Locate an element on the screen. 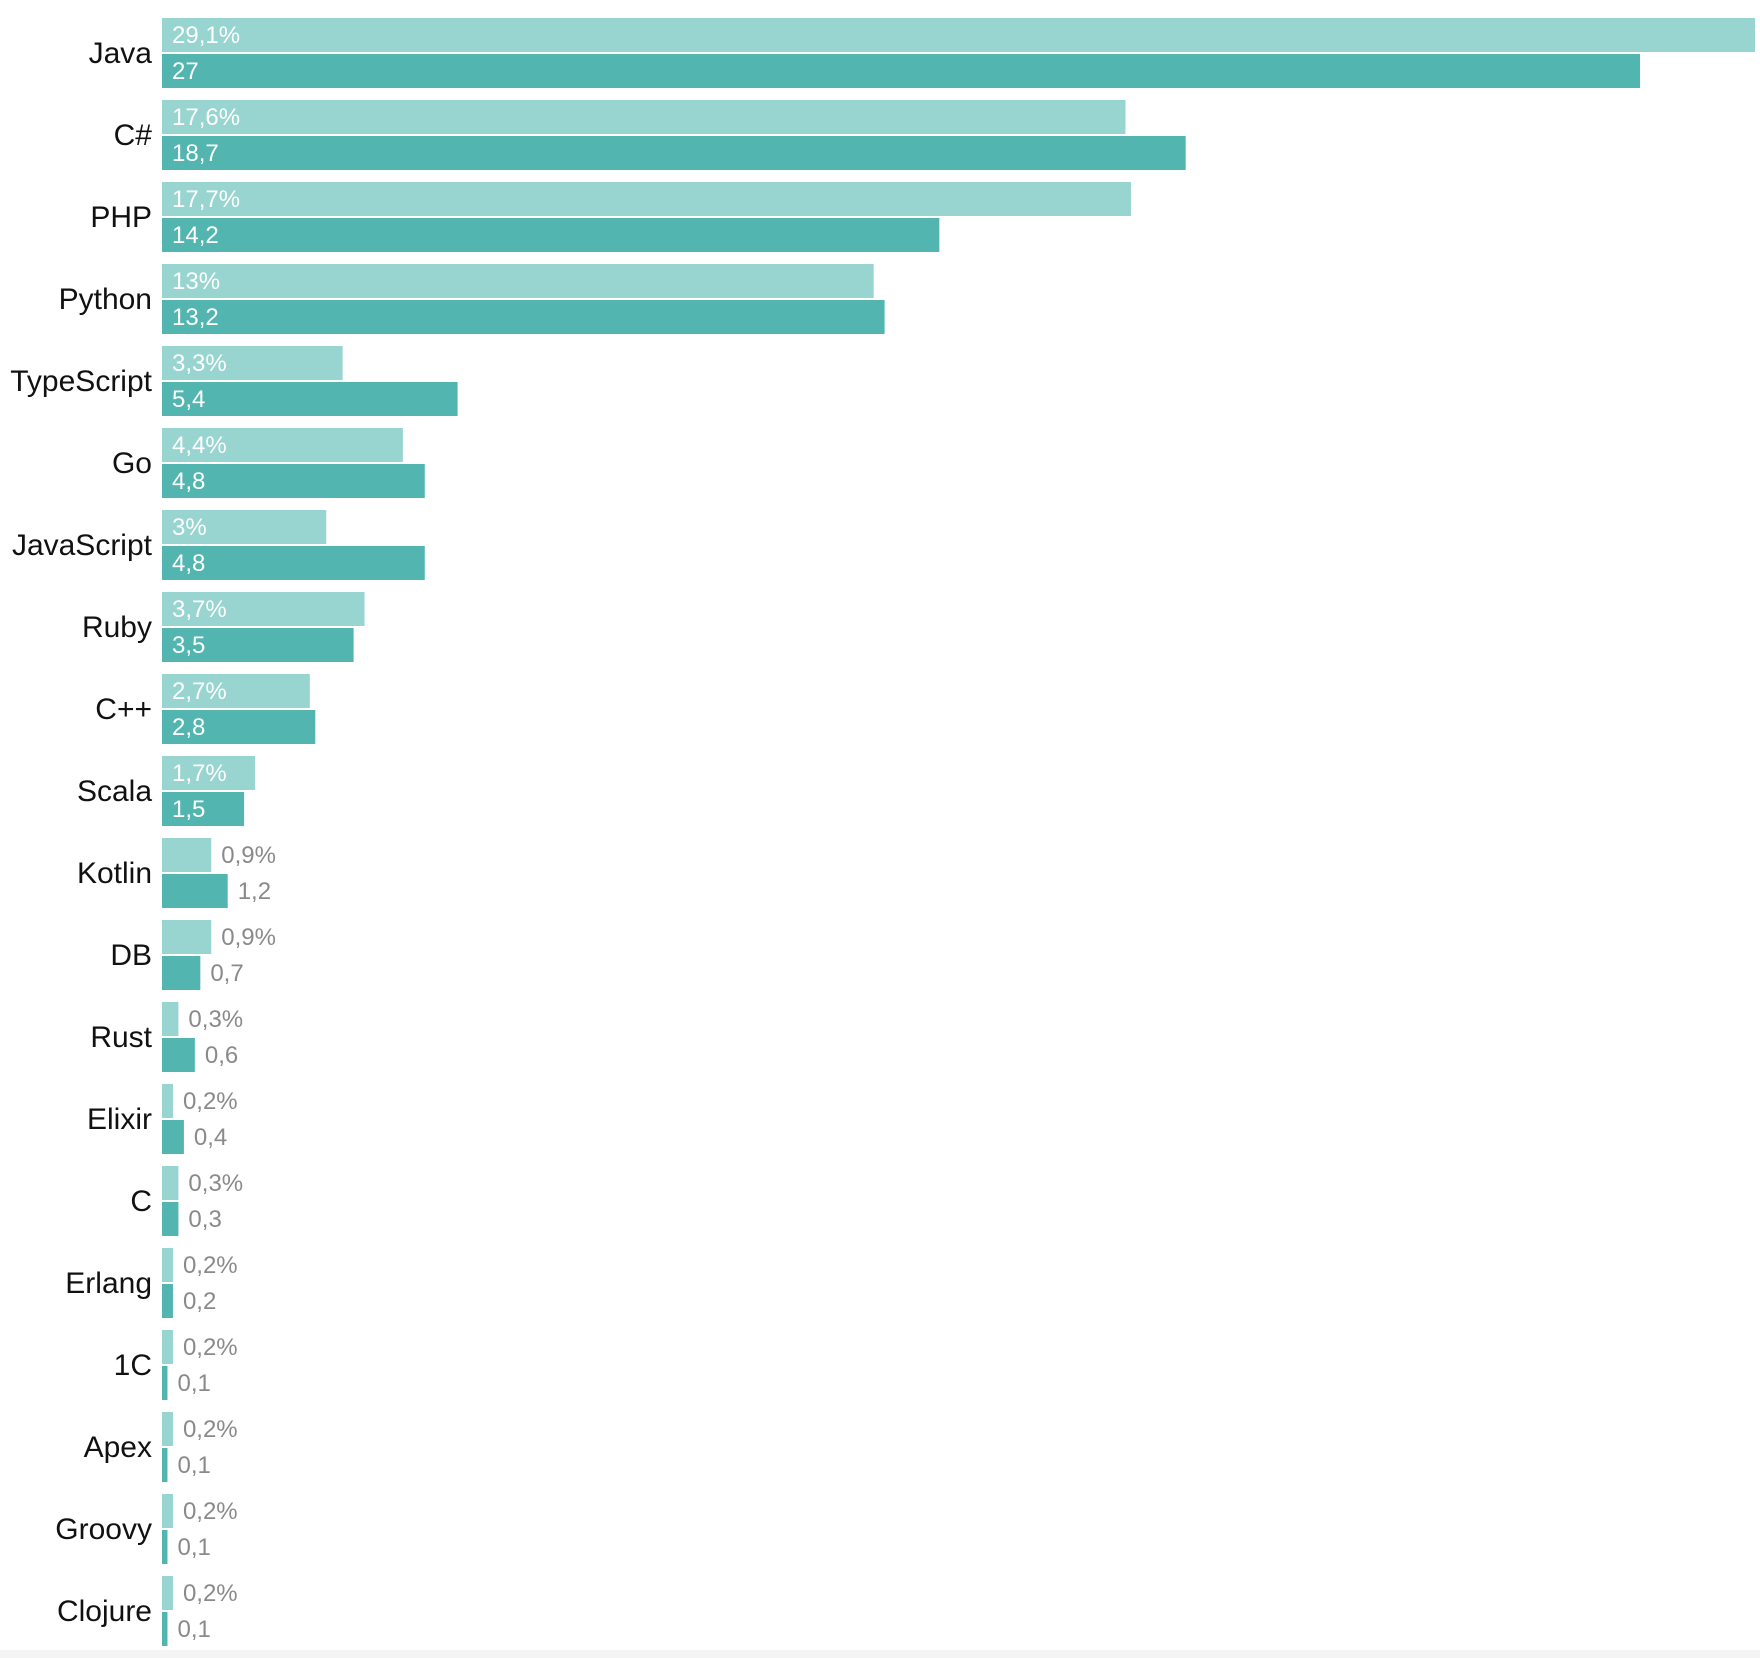 This screenshot has height=1658, width=1760. category-label: Elixir is located at coordinates (119, 1119).